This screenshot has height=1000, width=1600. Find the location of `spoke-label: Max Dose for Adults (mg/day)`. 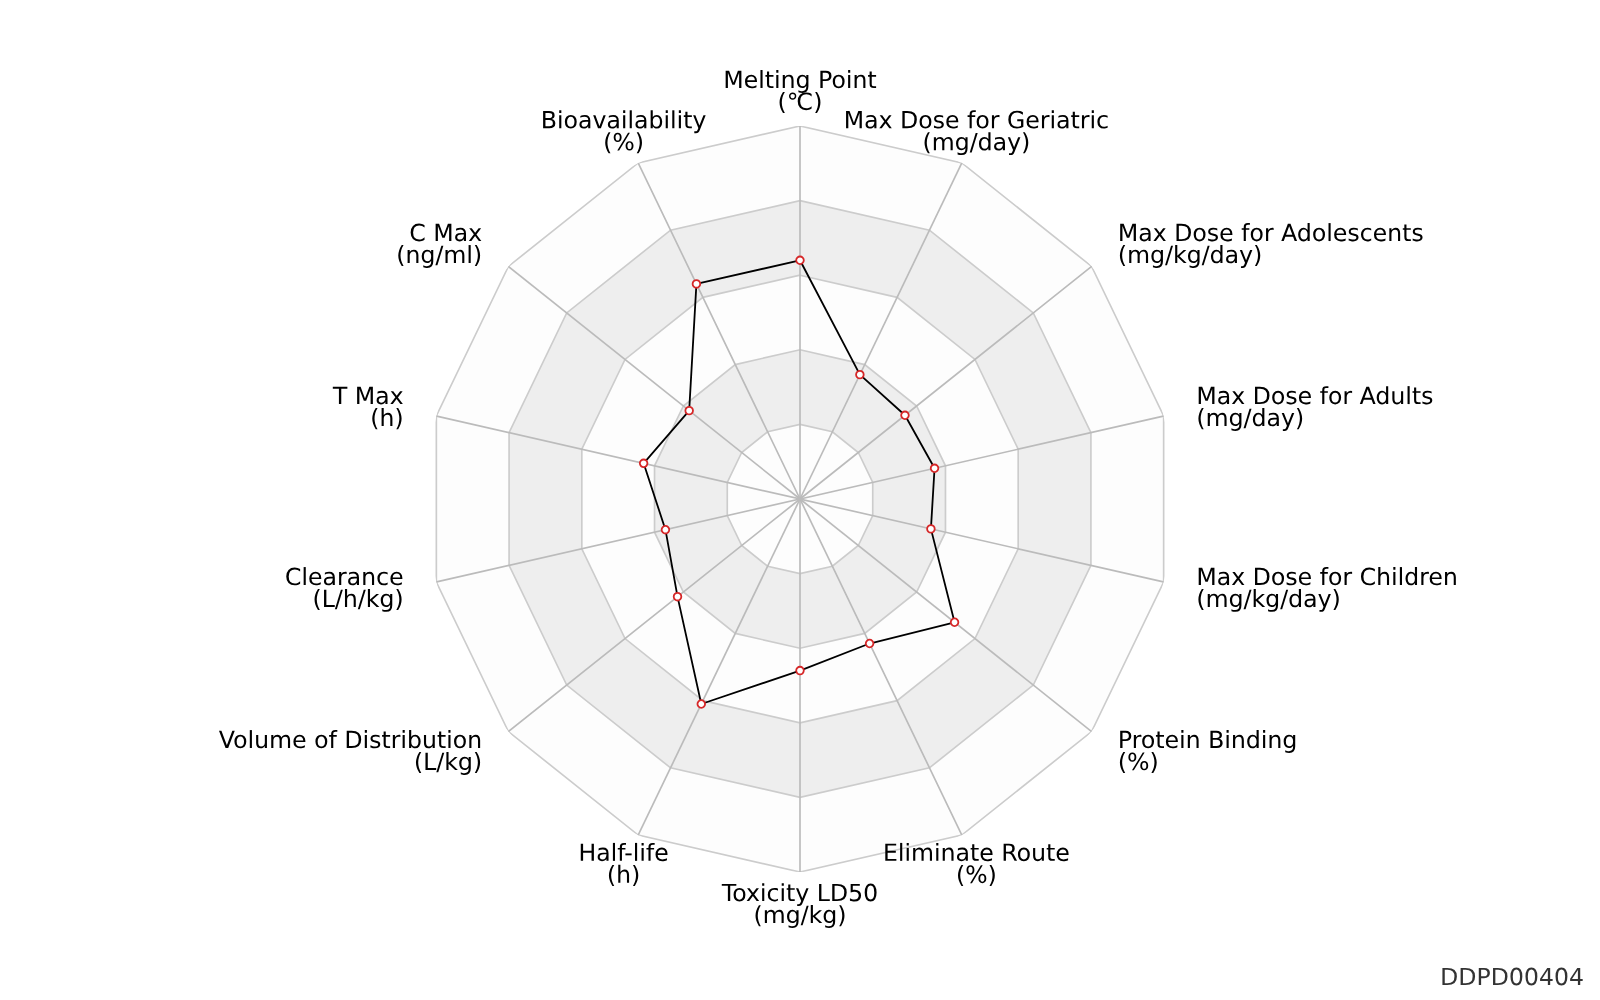

spoke-label: Max Dose for Adults (mg/day) is located at coordinates (1315, 408).